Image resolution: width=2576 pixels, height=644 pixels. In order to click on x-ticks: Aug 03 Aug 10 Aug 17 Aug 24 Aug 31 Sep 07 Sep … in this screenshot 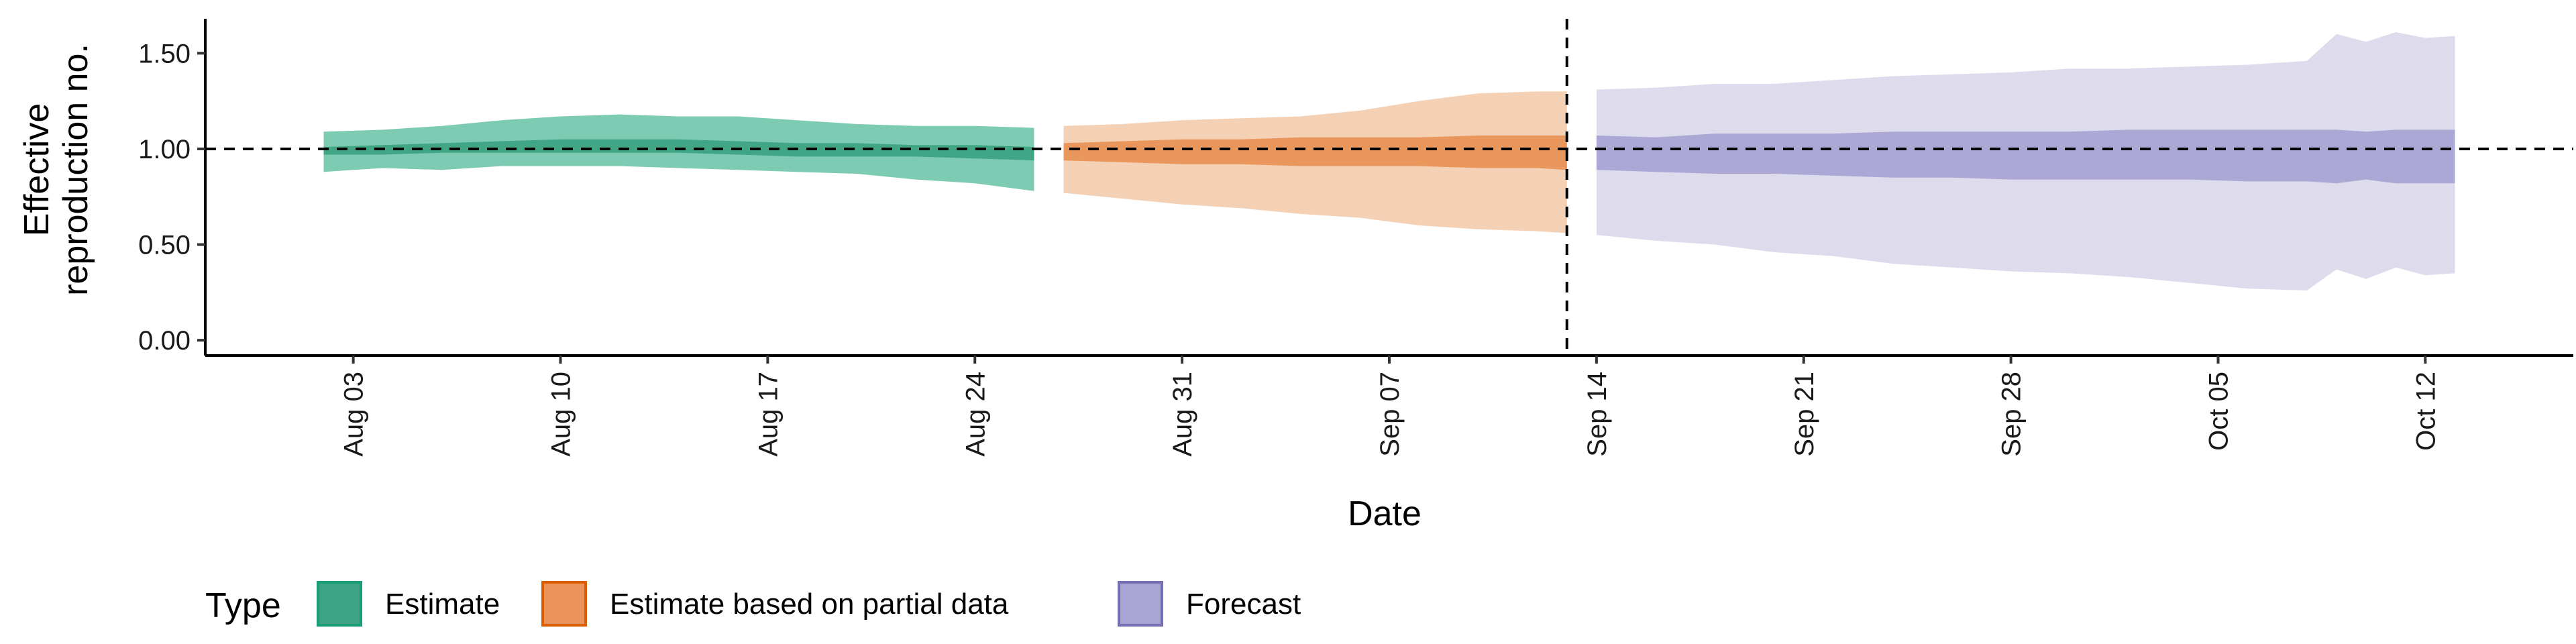, I will do `click(1389, 406)`.